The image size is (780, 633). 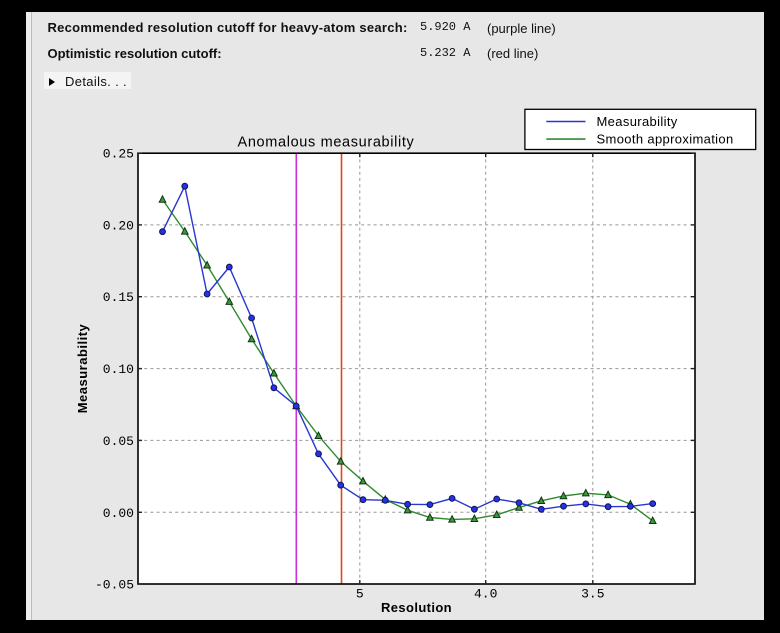 I want to click on svg-text: 0.20, so click(x=118, y=225).